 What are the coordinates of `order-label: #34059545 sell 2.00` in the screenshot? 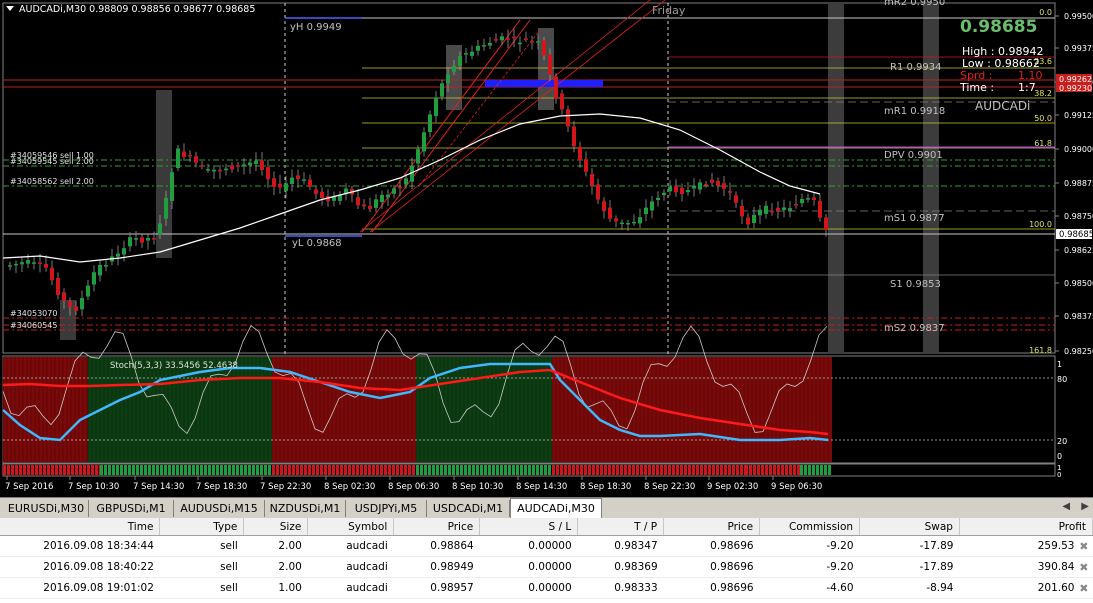 It's located at (52, 161).